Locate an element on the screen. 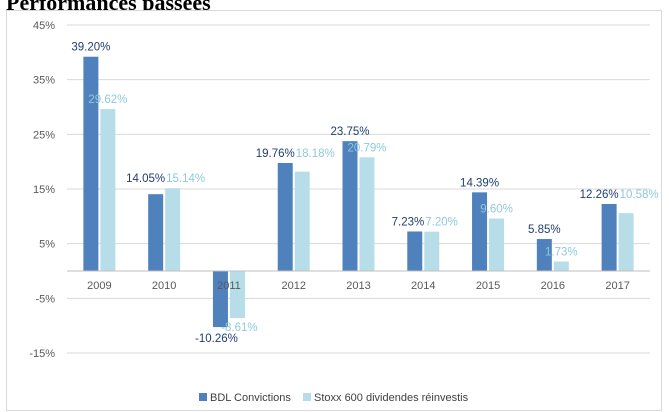 This screenshot has width=669, height=412. bar-stoxx-2017 is located at coordinates (626, 242).